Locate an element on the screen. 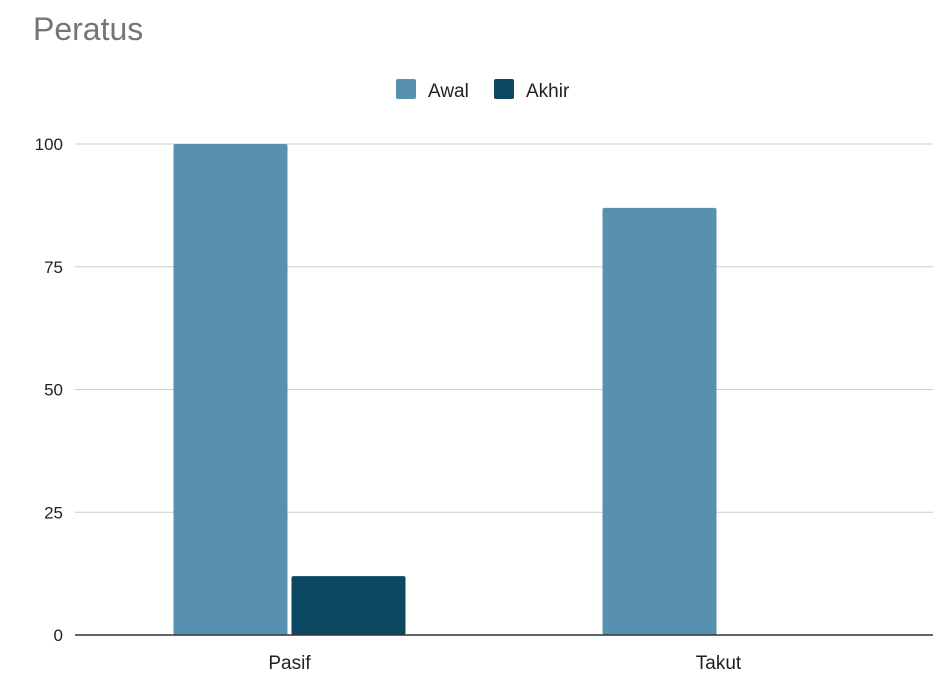 This screenshot has height=674, width=937. legend-swatch-awal is located at coordinates (406, 89).